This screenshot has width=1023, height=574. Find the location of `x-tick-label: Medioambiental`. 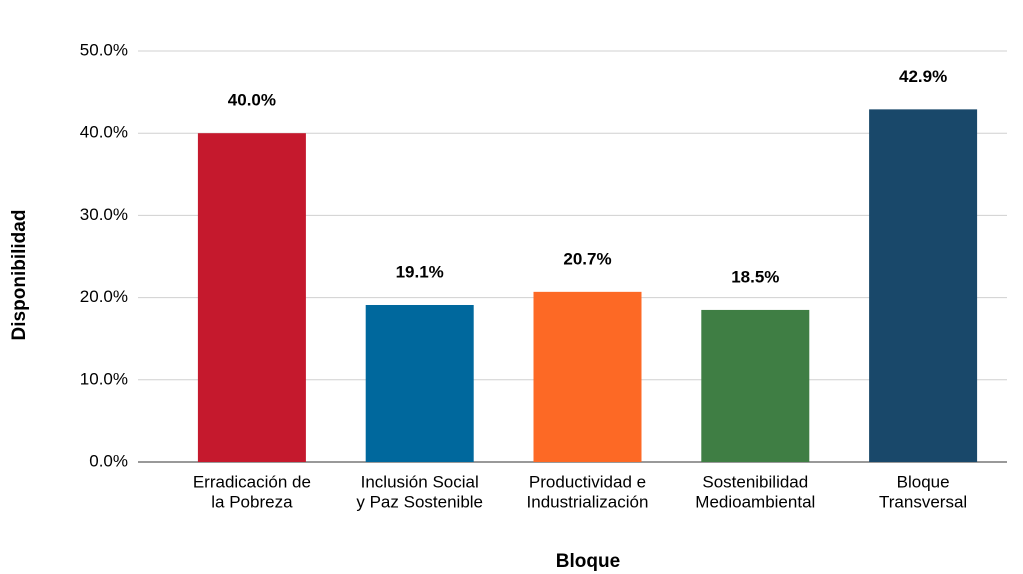

x-tick-label: Medioambiental is located at coordinates (755, 501).